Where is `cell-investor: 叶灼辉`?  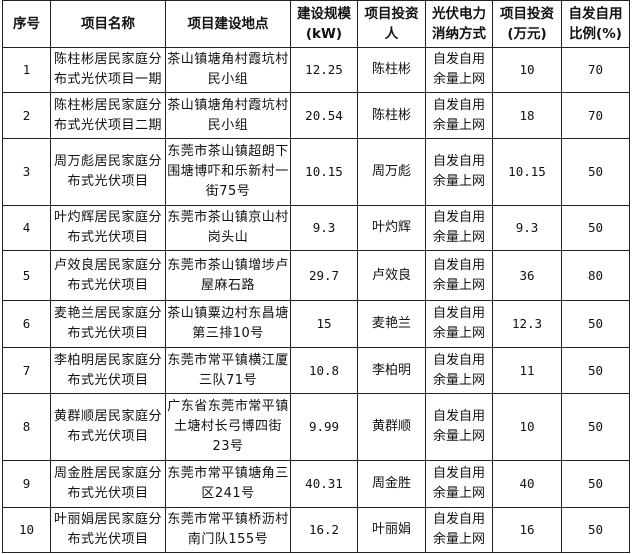 cell-investor: 叶灼辉 is located at coordinates (391, 228).